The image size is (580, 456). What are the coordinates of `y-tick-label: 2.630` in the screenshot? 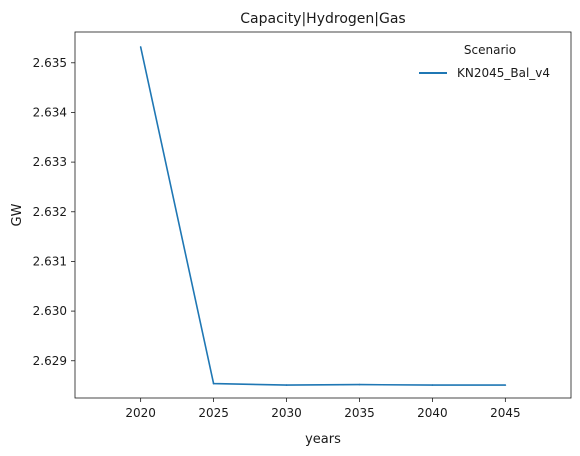 It's located at (50, 311).